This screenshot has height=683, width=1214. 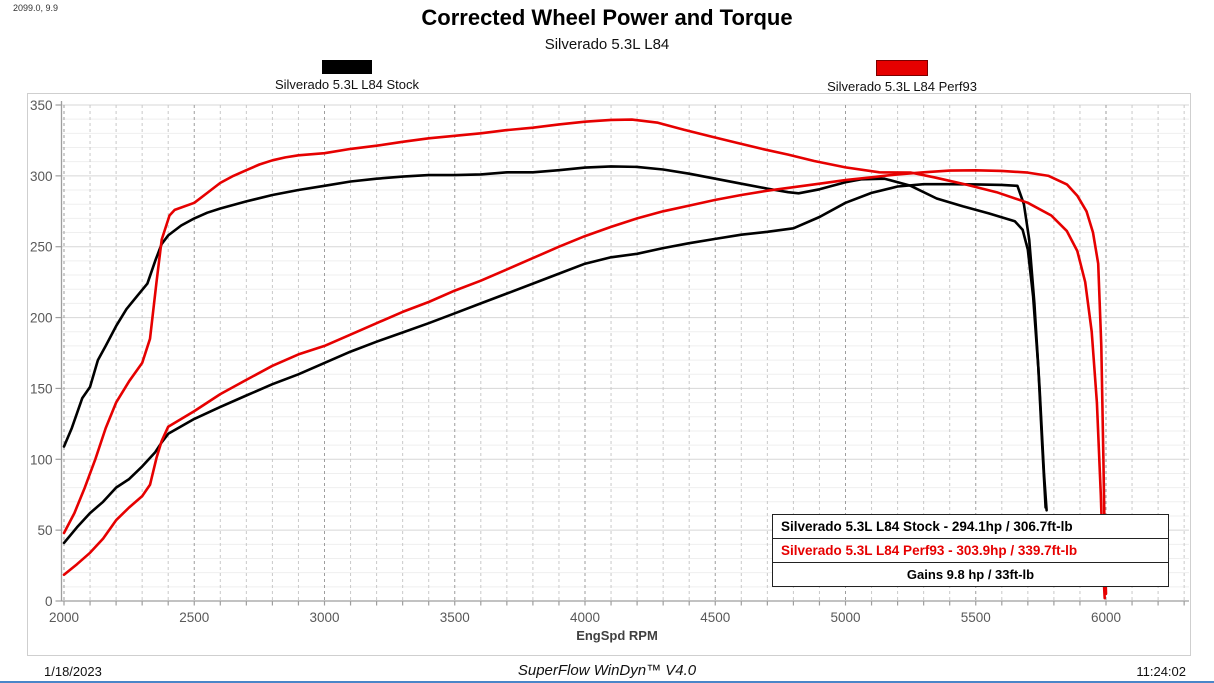 I want to click on svg-text: 300, so click(x=41, y=176).